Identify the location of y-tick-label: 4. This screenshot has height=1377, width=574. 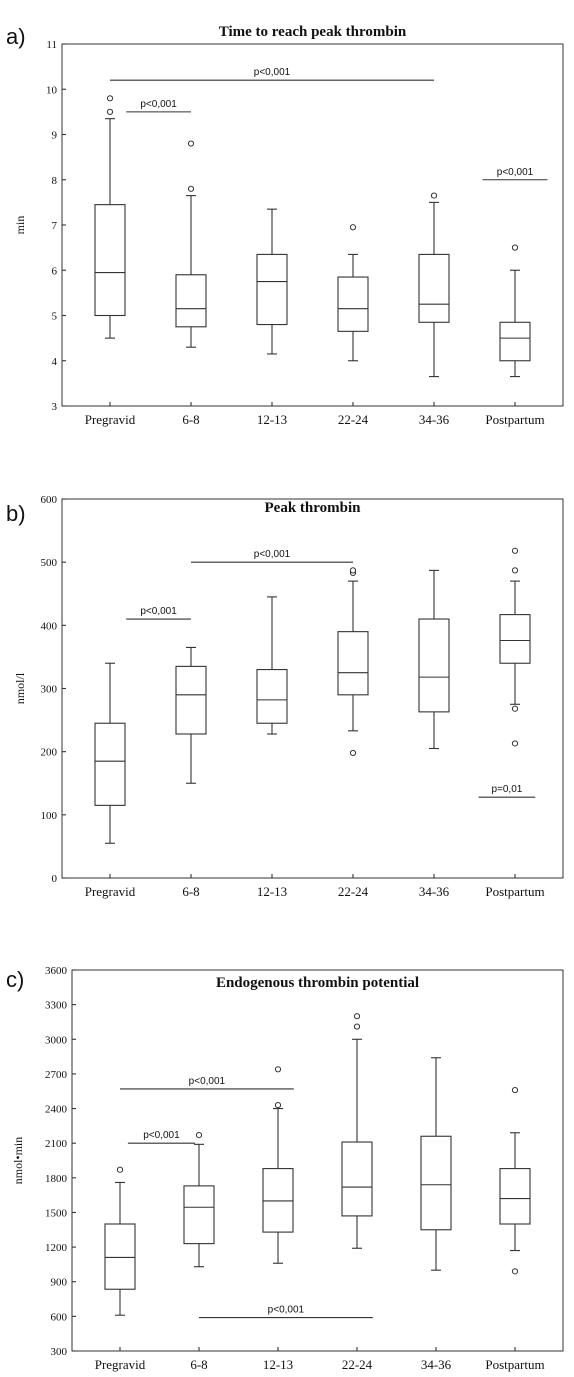
(55, 362).